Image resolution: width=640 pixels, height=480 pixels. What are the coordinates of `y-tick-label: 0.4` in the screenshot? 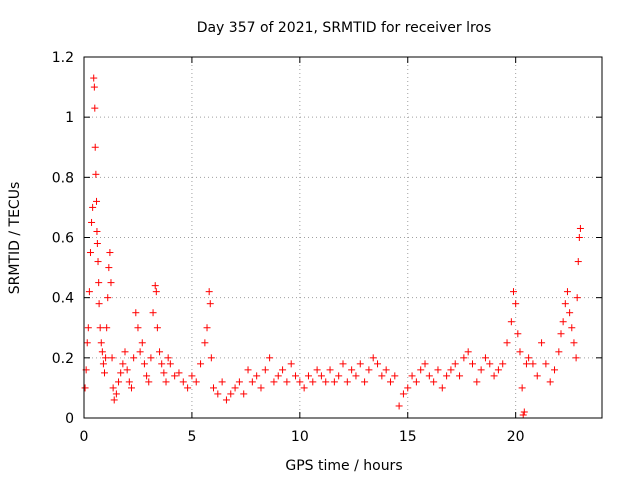 It's located at (63, 299).